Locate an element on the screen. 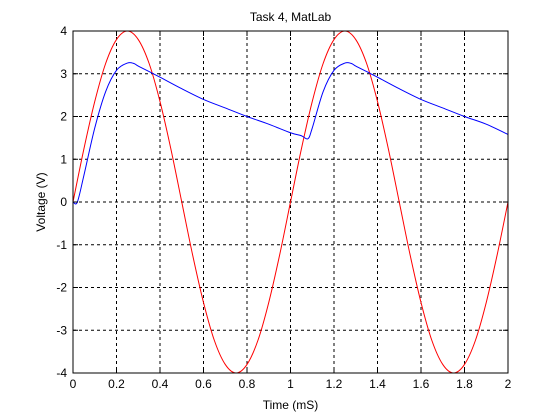  x-tick-label: 0.2 is located at coordinates (116, 384).